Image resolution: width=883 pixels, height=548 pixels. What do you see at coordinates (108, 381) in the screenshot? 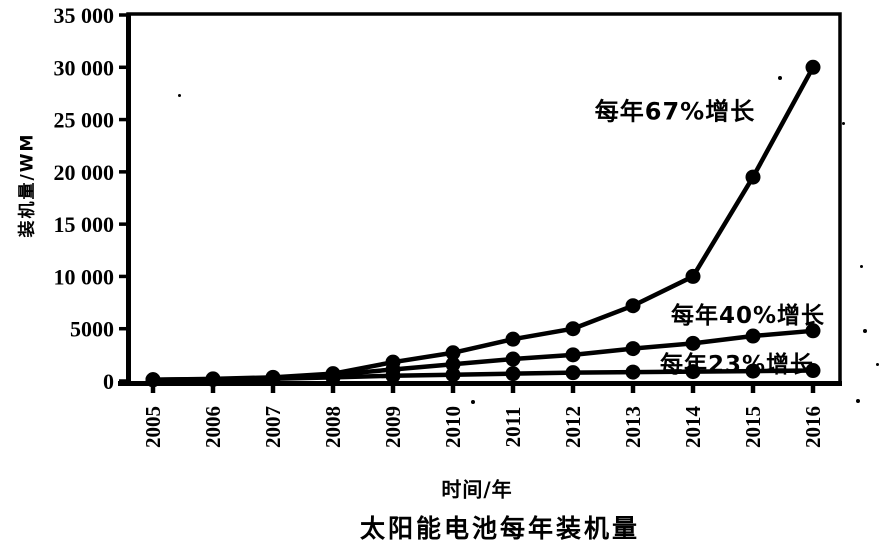
I see `y-tick-label: 0` at bounding box center [108, 381].